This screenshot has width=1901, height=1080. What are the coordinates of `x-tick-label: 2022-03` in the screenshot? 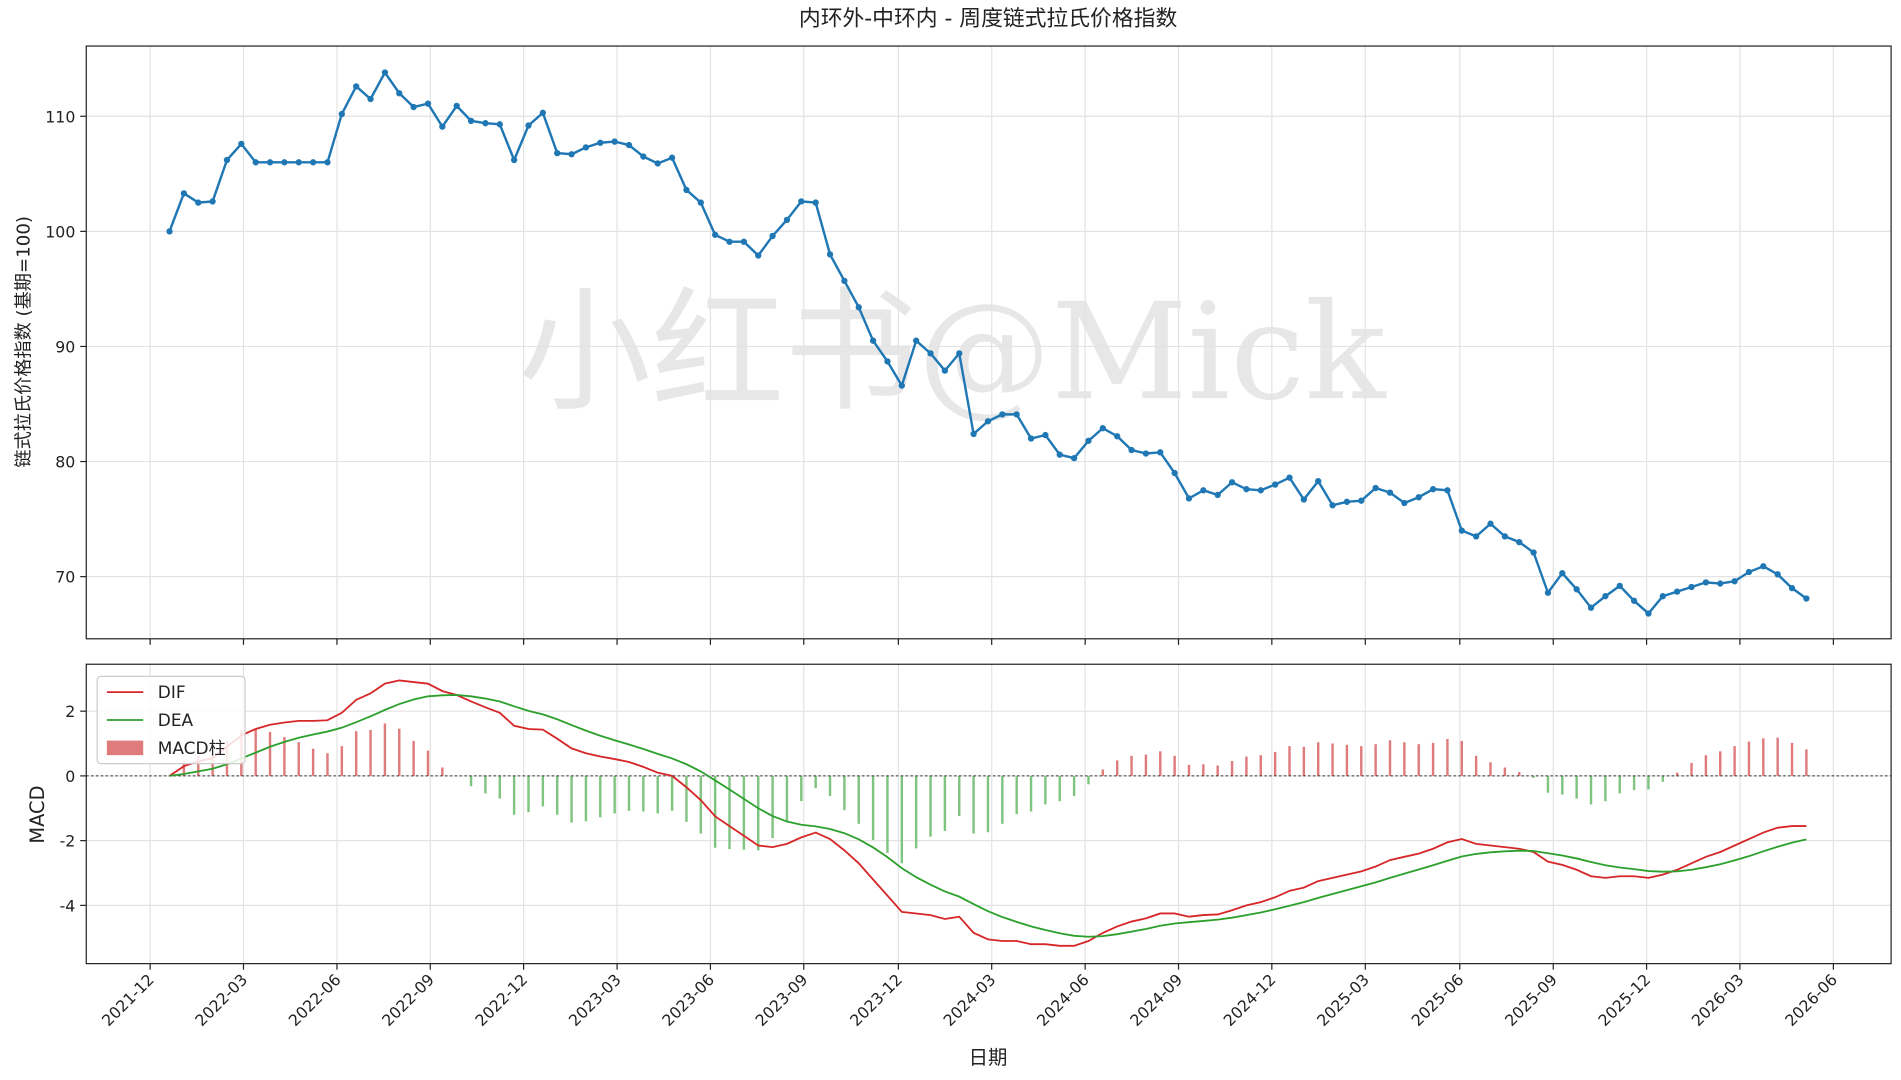 It's located at (221, 1000).